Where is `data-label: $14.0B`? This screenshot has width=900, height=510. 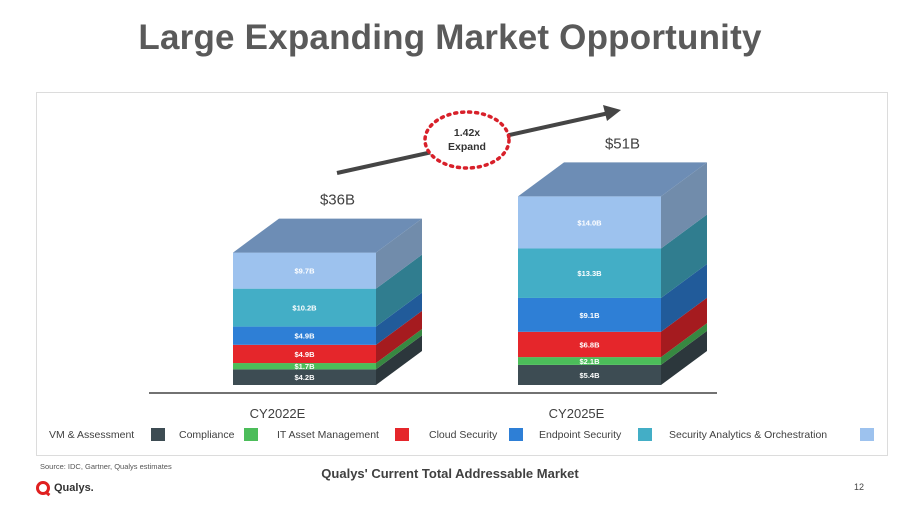 data-label: $14.0B is located at coordinates (589, 222).